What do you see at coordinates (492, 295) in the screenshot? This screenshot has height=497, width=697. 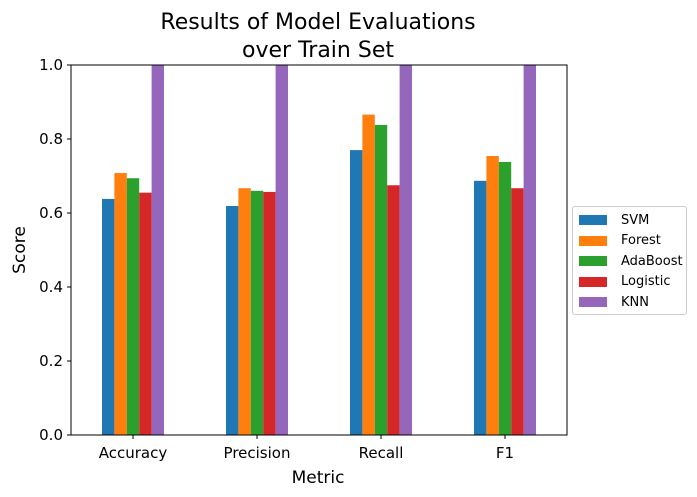 I see `bar-forest-f1` at bounding box center [492, 295].